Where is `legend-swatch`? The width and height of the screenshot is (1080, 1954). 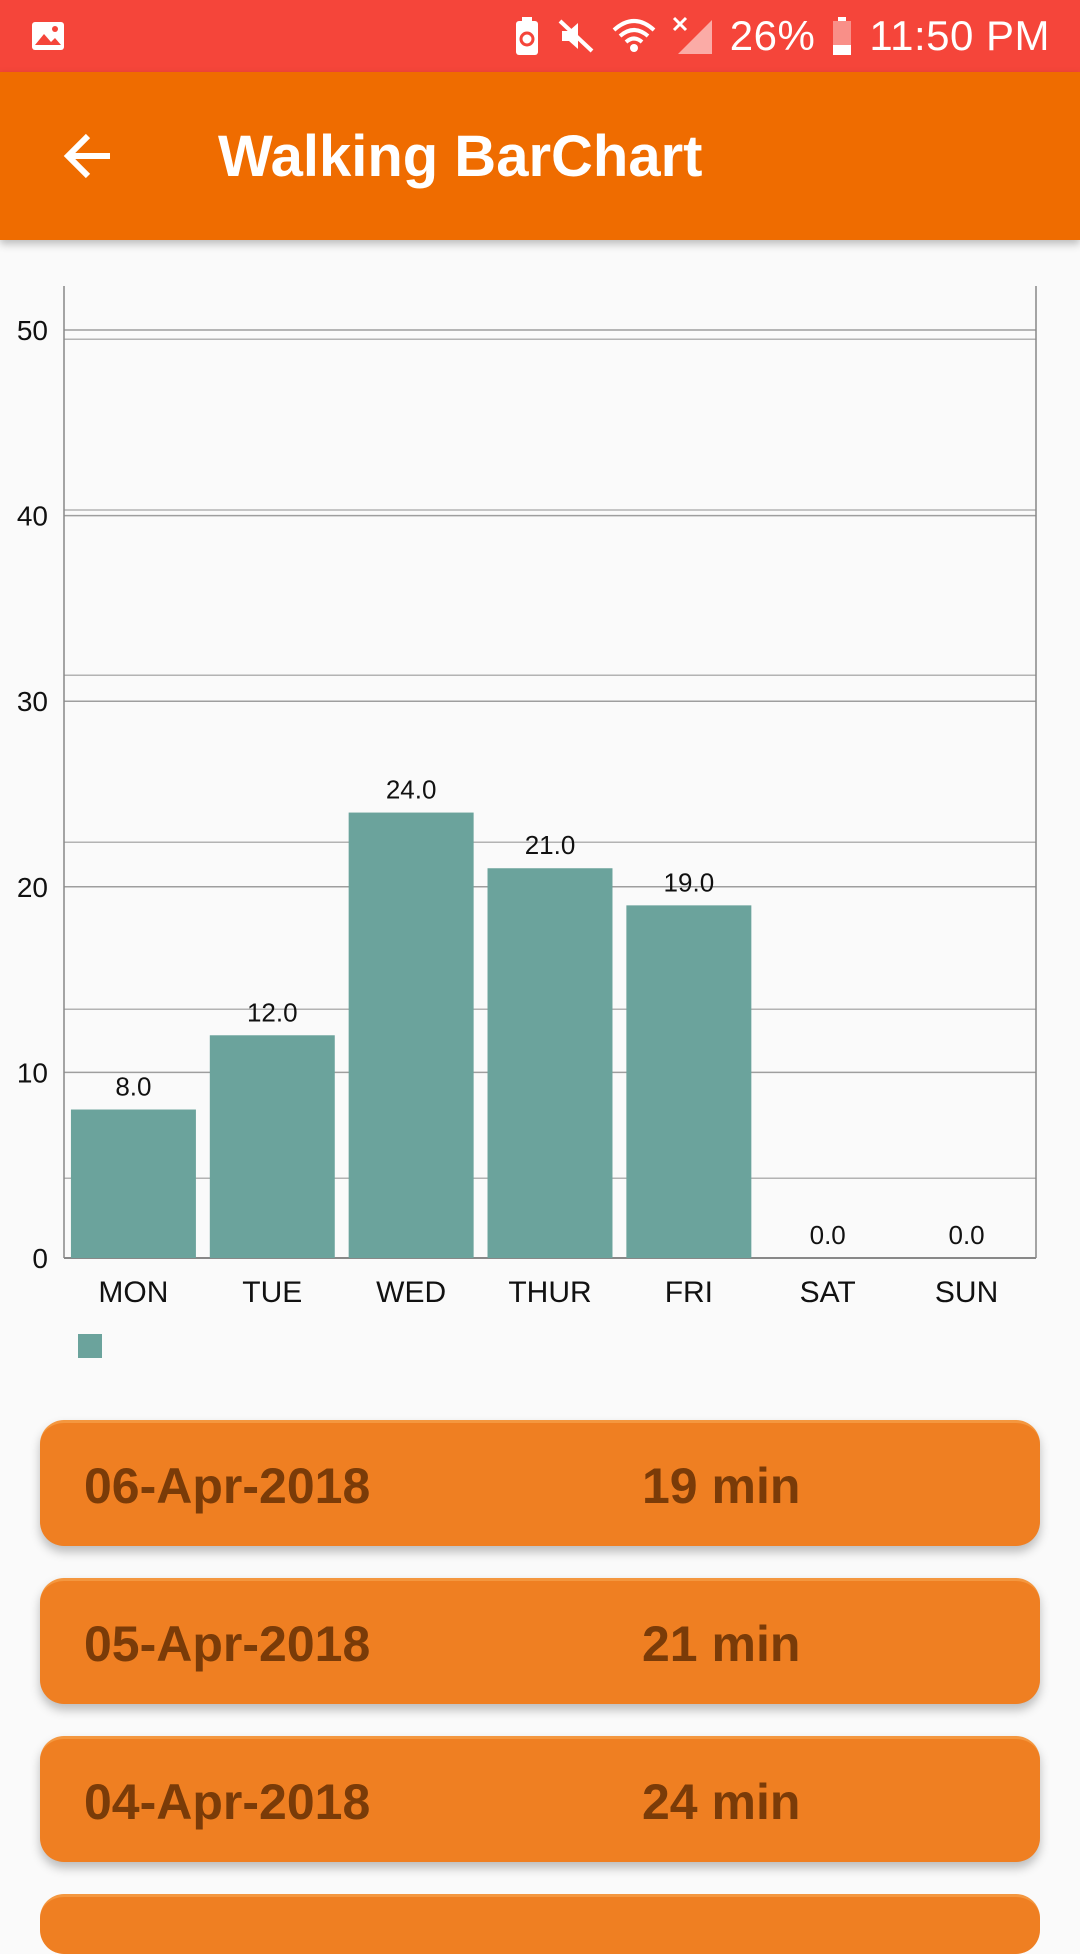
legend-swatch is located at coordinates (90, 1346).